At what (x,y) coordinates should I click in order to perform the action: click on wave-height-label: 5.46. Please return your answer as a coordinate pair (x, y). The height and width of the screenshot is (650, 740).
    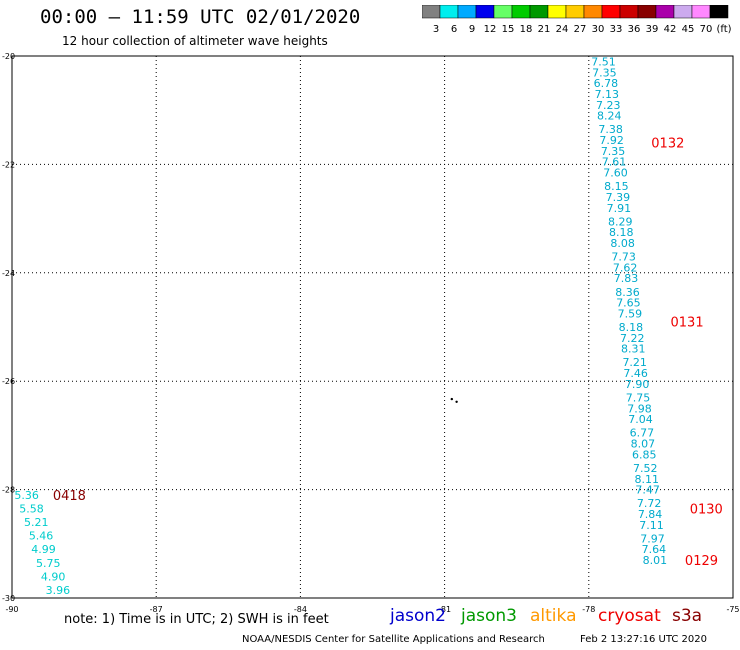
    Looking at the image, I should click on (41, 536).